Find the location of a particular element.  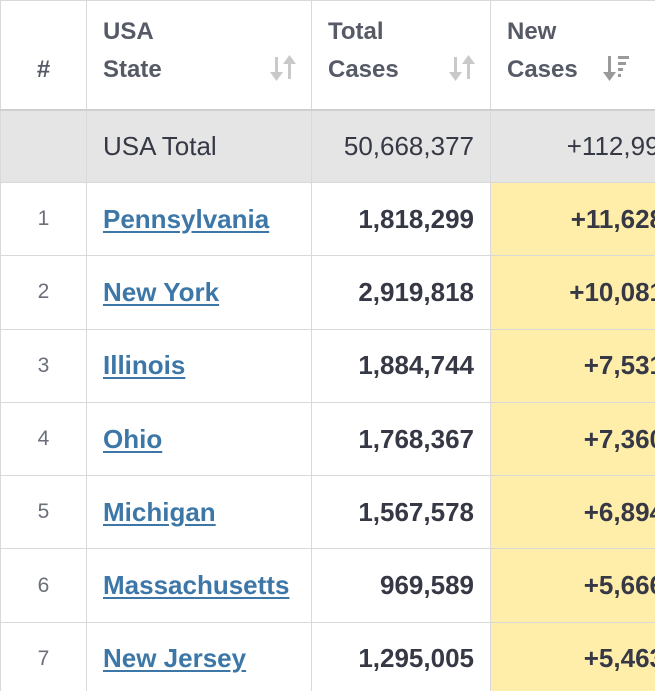

row-new-cases: +11,628 is located at coordinates (572, 219).